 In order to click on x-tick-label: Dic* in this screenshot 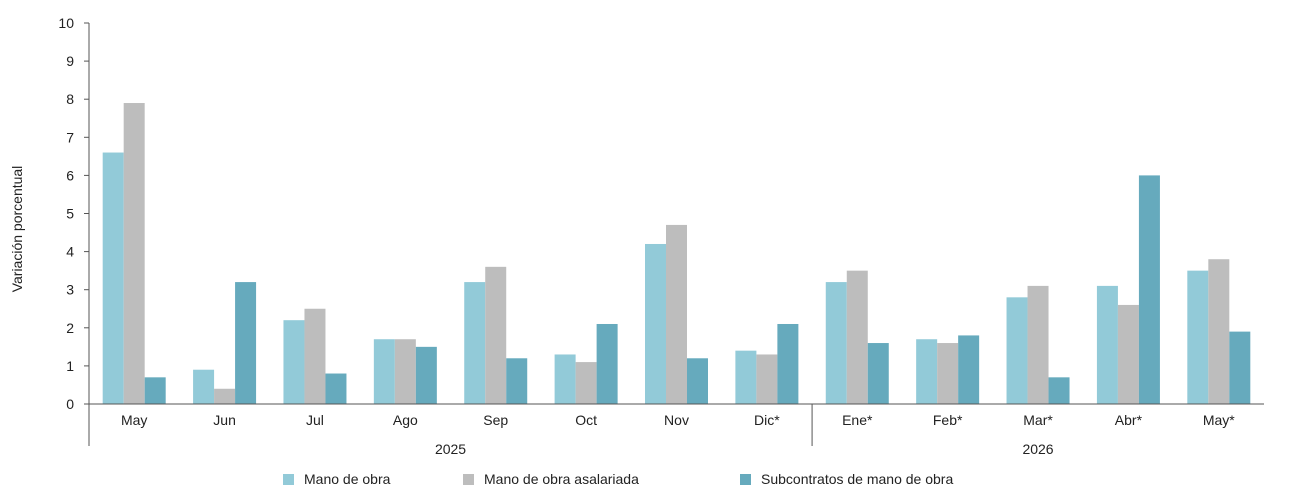, I will do `click(767, 420)`.